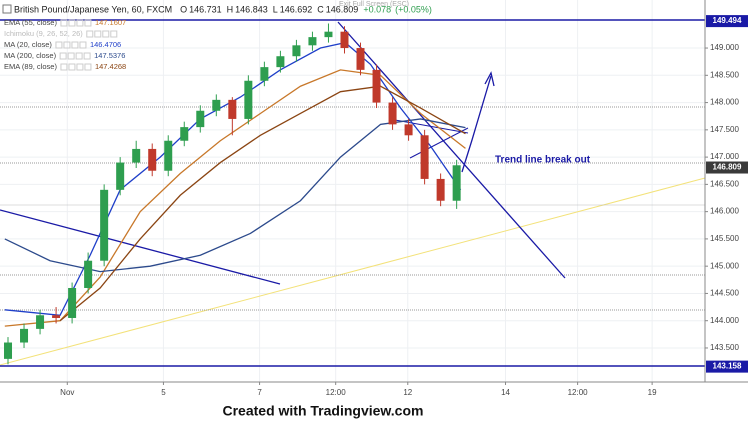 This screenshot has width=748, height=430. Describe the element at coordinates (110, 66) in the screenshot. I see `legend-value: 147.4268` at that location.